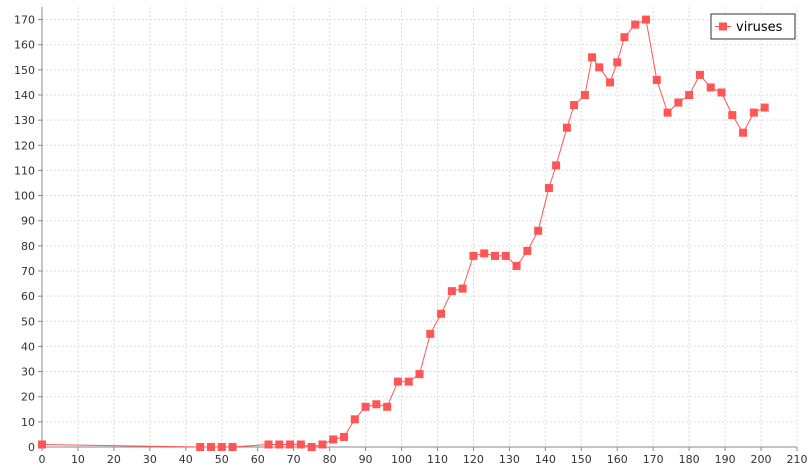  Describe the element at coordinates (24, 70) in the screenshot. I see `y-tick-label-150: 150` at that location.